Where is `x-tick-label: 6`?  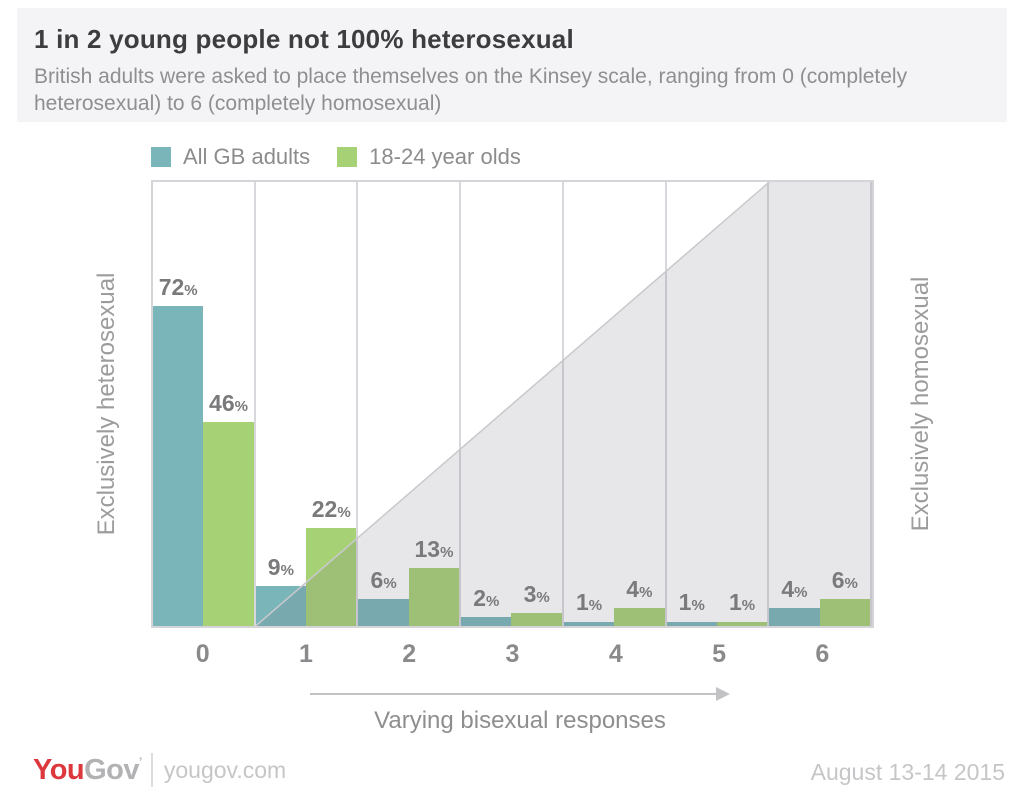
x-tick-label: 6 is located at coordinates (822, 654).